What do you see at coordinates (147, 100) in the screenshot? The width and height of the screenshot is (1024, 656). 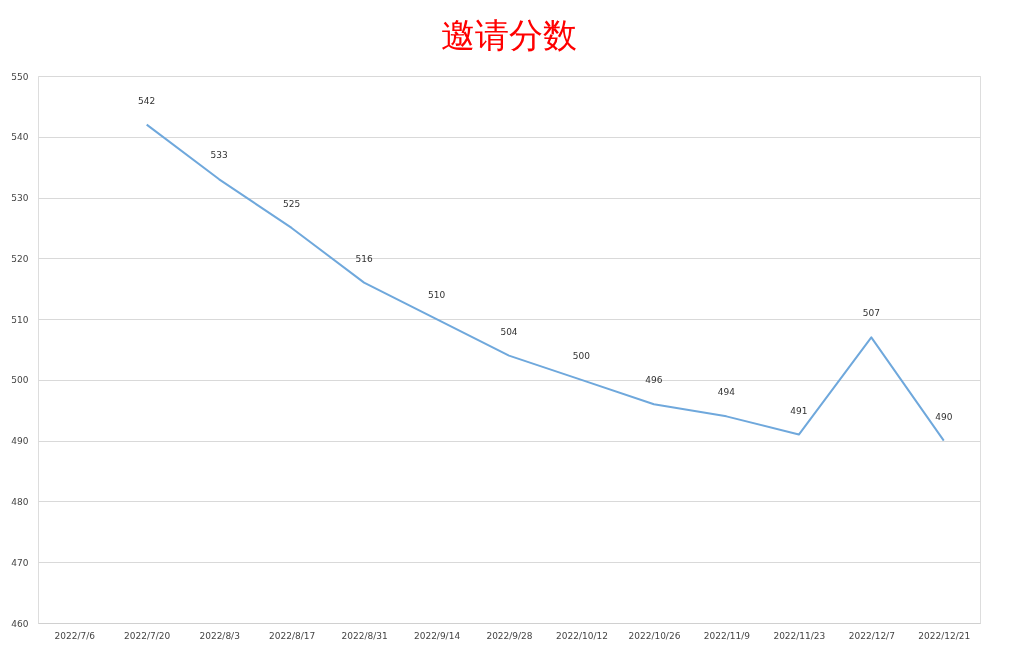 I see `data-label: 542` at bounding box center [147, 100].